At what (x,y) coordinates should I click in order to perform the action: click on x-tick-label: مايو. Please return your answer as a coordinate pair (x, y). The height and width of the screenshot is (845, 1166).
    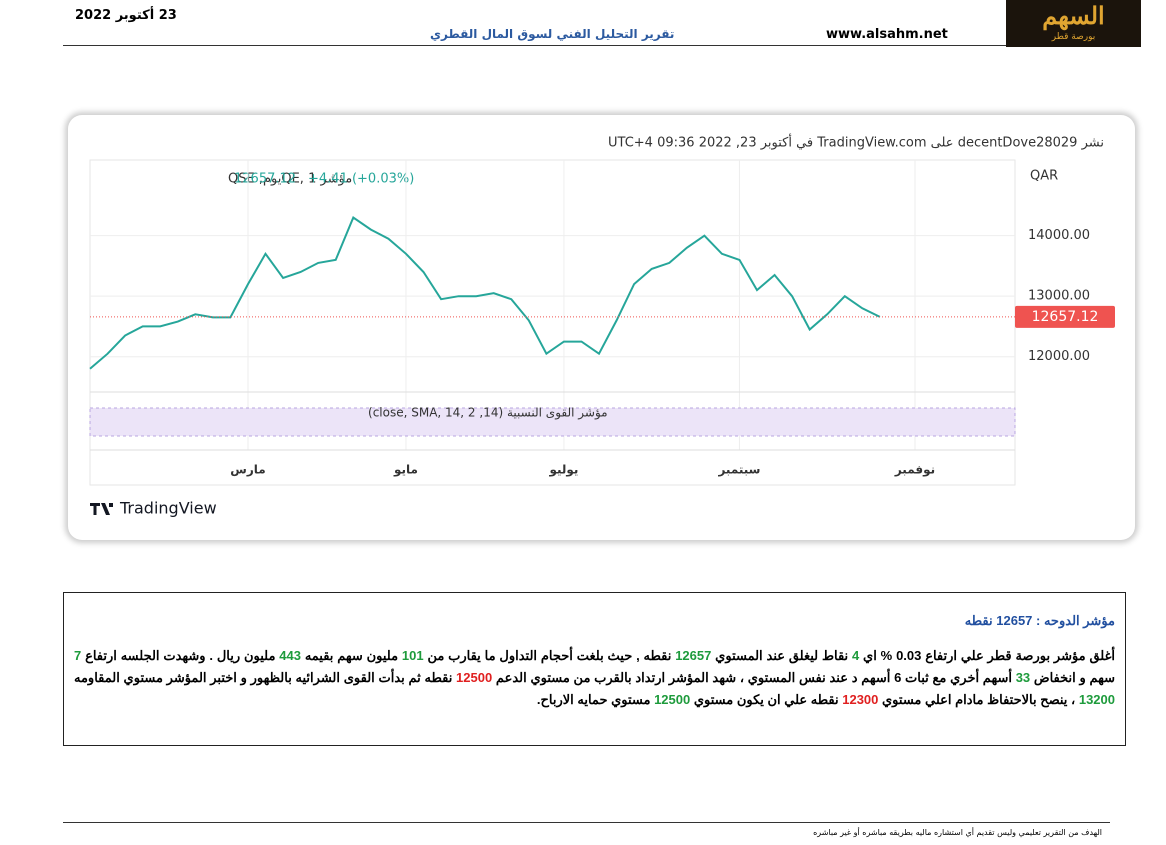
    Looking at the image, I should click on (405, 470).